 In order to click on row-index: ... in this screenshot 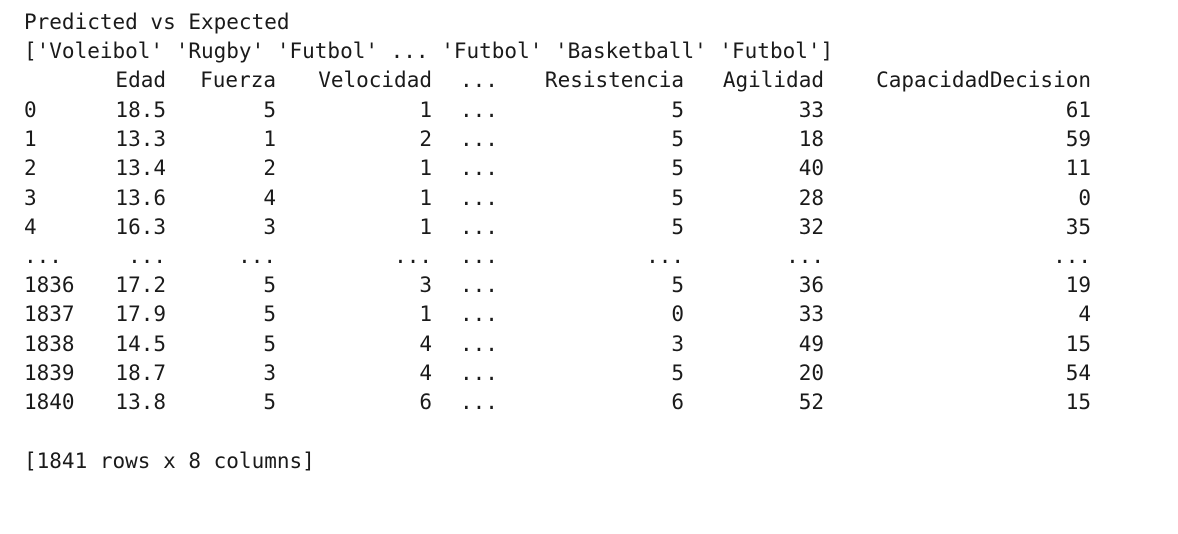, I will do `click(43, 256)`.